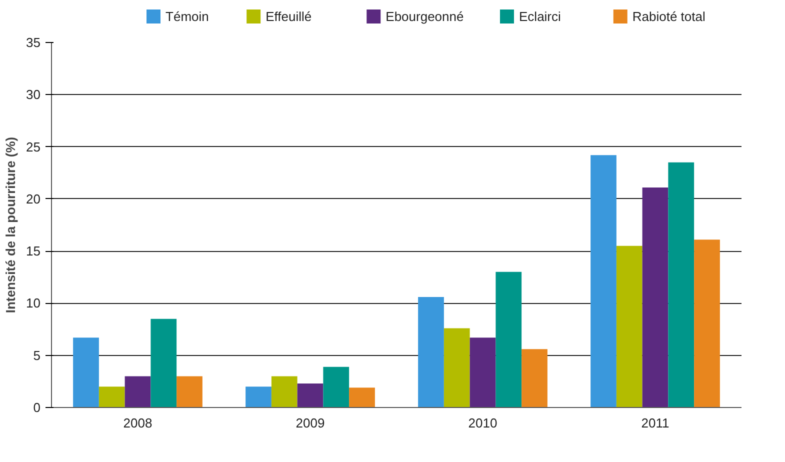 This screenshot has height=462, width=785. Describe the element at coordinates (655, 423) in the screenshot. I see `x-tick-label: 2011` at that location.